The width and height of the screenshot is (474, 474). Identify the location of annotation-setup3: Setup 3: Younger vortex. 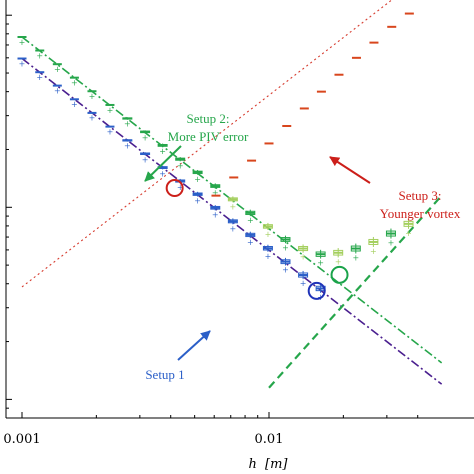
(395, 188).